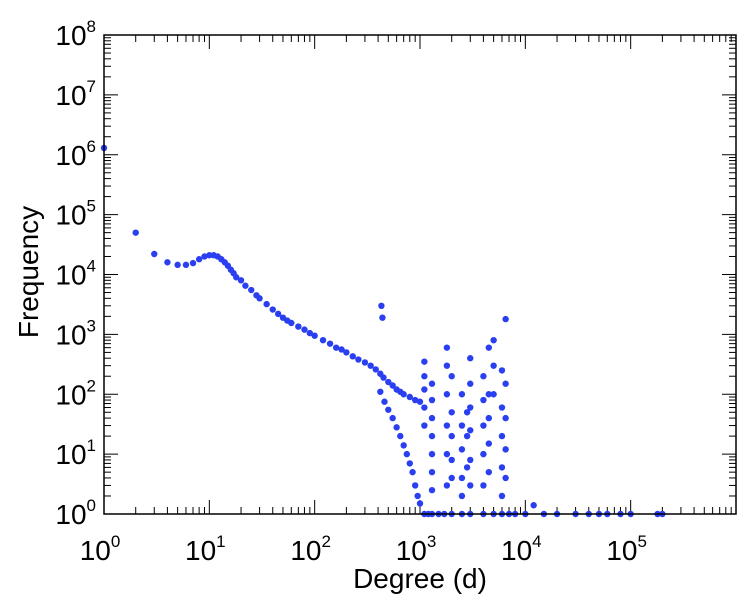 Image resolution: width=738 pixels, height=600 pixels. I want to click on y-tick-label: 10³, so click(75, 333).